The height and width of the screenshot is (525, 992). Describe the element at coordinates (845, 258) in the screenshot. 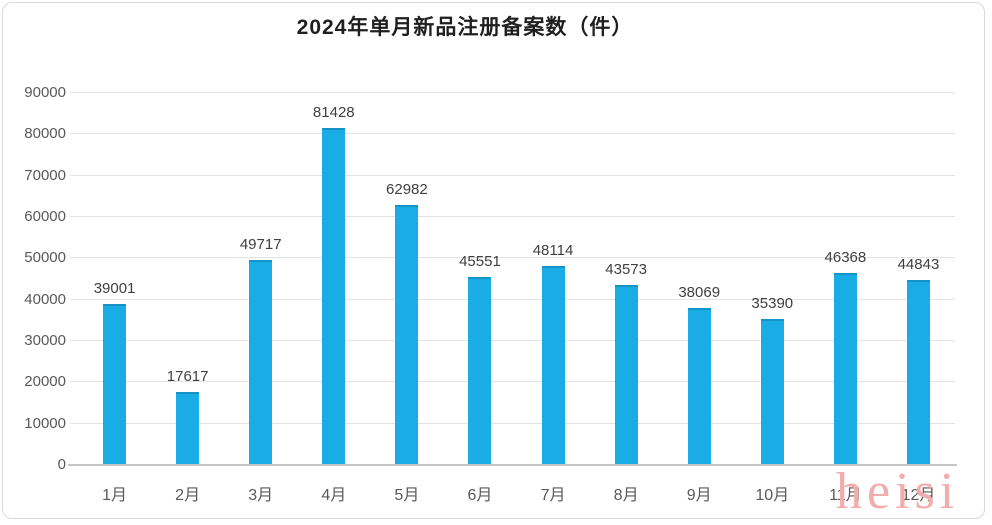

I see `data-label: 46368` at that location.